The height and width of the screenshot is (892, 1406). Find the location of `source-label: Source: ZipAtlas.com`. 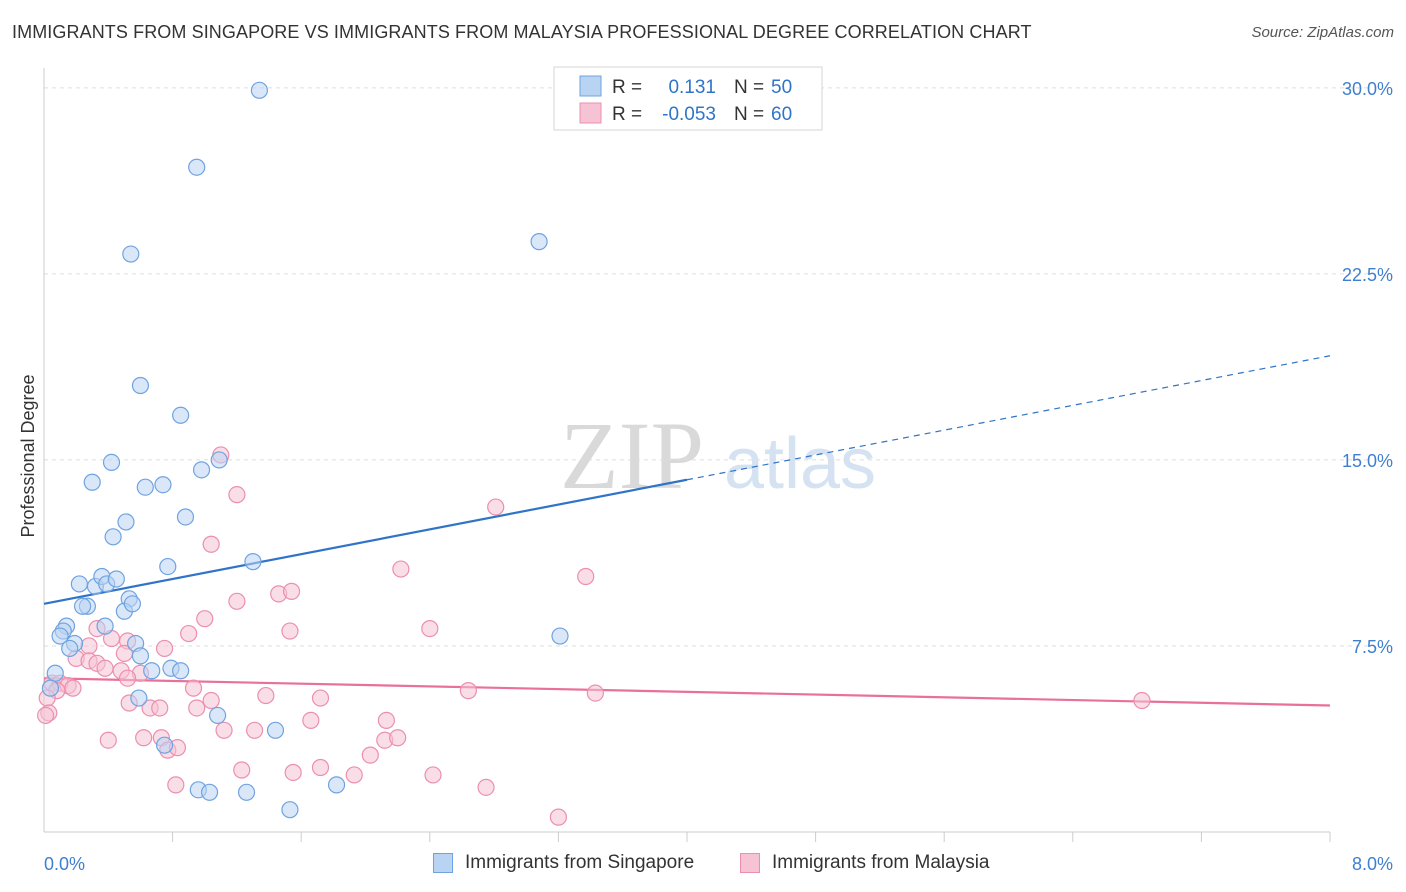

source-label: Source: ZipAtlas.com is located at coordinates (1322, 32).